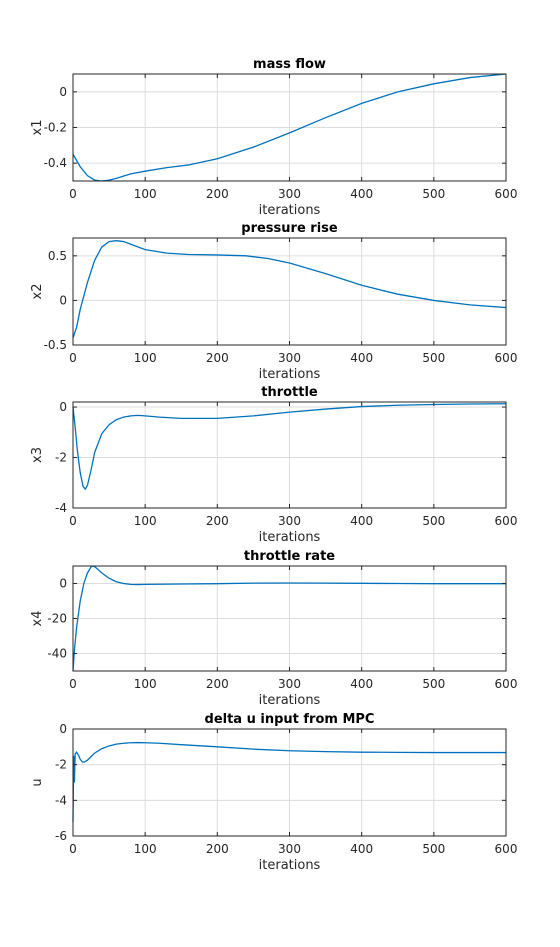 This screenshot has height=947, width=560. Describe the element at coordinates (37, 128) in the screenshot. I see `y-axis-label: x1` at that location.